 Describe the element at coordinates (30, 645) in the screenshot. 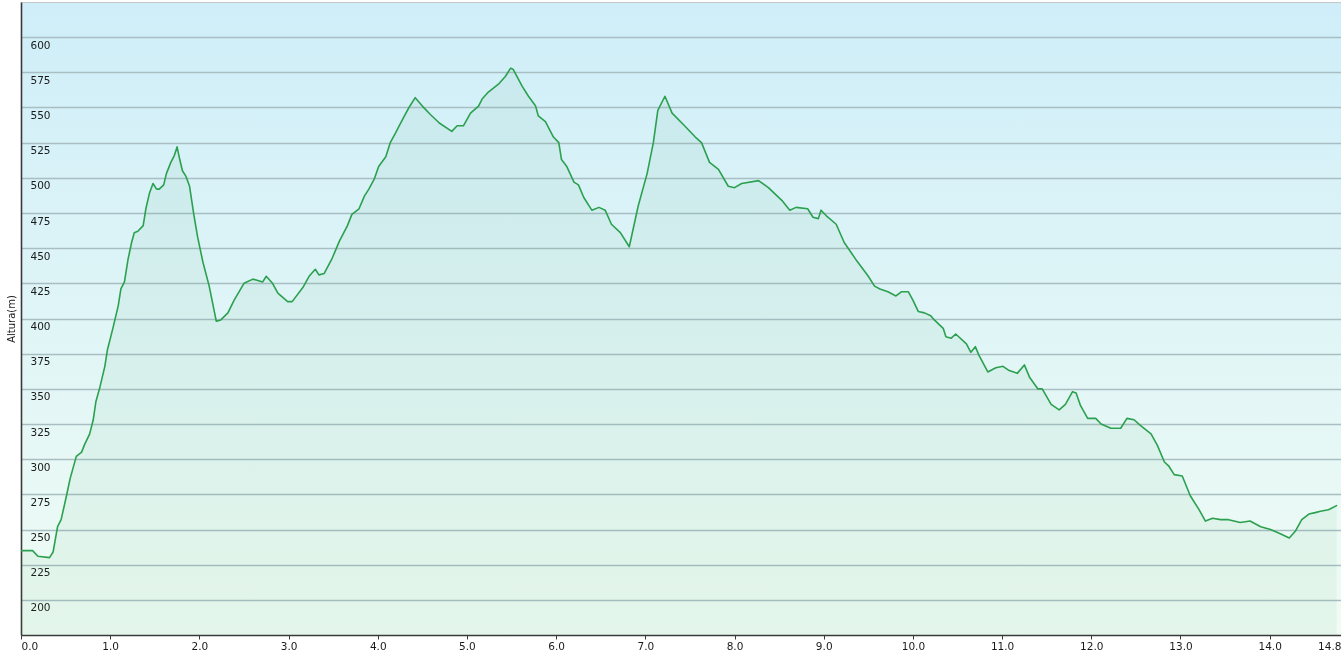

I see `x-tick-label: 0.0` at that location.